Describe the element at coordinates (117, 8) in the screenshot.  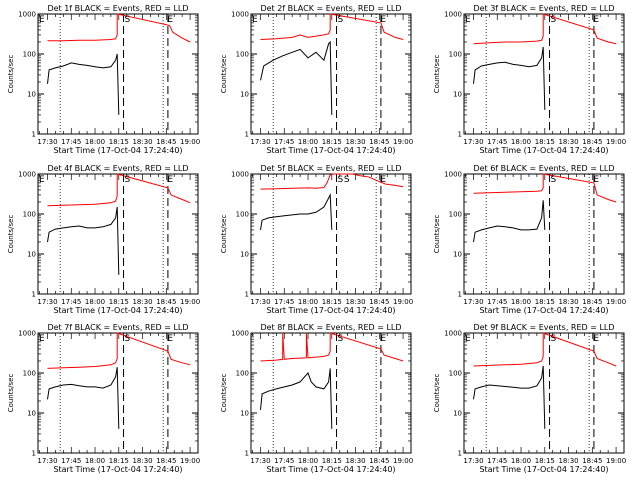
I see `panel-title: Det 1f BLACK = Events, RED = LLD` at that location.